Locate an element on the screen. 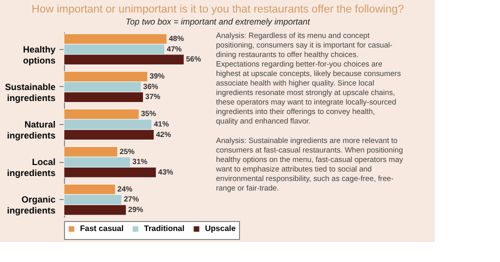 Image resolution: width=500 pixels, height=262 pixels. y-tick-label: Local ingredients is located at coordinates (31, 167).